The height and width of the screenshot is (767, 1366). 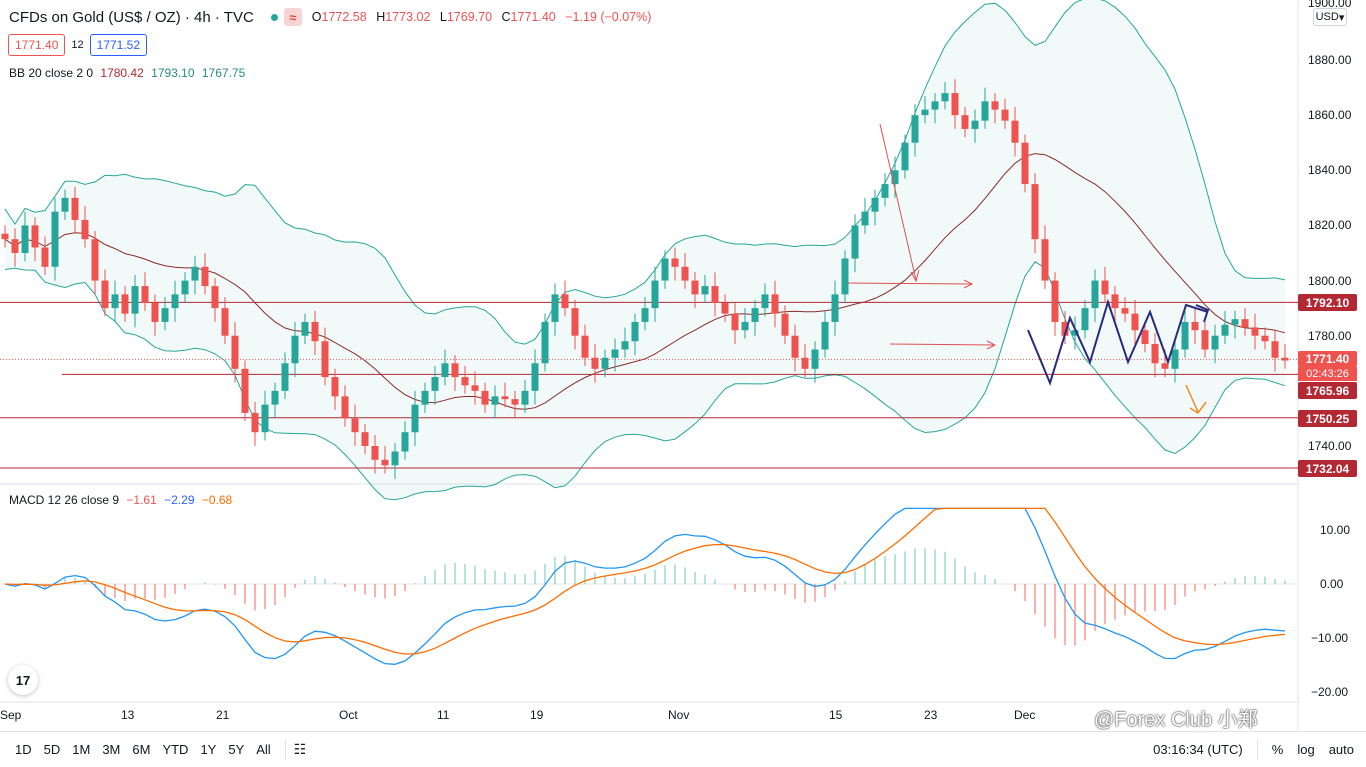 I want to click on range-1y: 1Y, so click(x=208, y=749).